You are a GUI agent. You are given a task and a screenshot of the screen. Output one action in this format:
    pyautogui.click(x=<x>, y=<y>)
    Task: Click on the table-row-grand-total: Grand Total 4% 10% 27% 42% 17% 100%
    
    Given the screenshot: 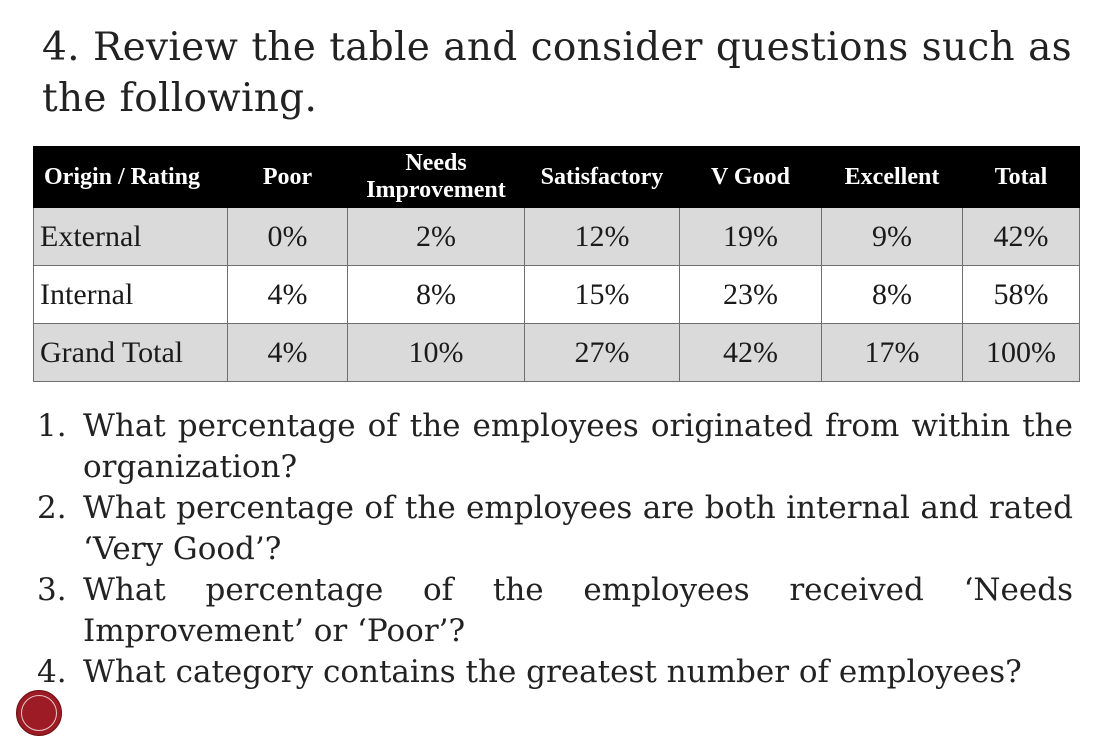 What is the action you would take?
    pyautogui.click(x=556, y=352)
    